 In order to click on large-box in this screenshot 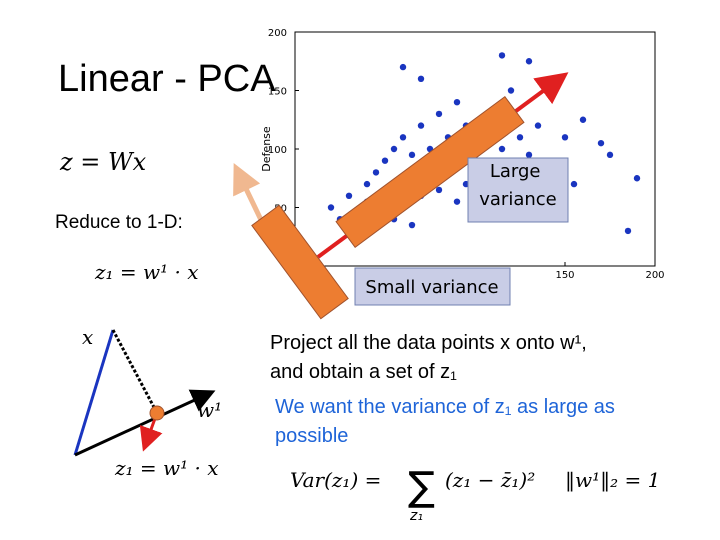, I will do `click(518, 190)`.